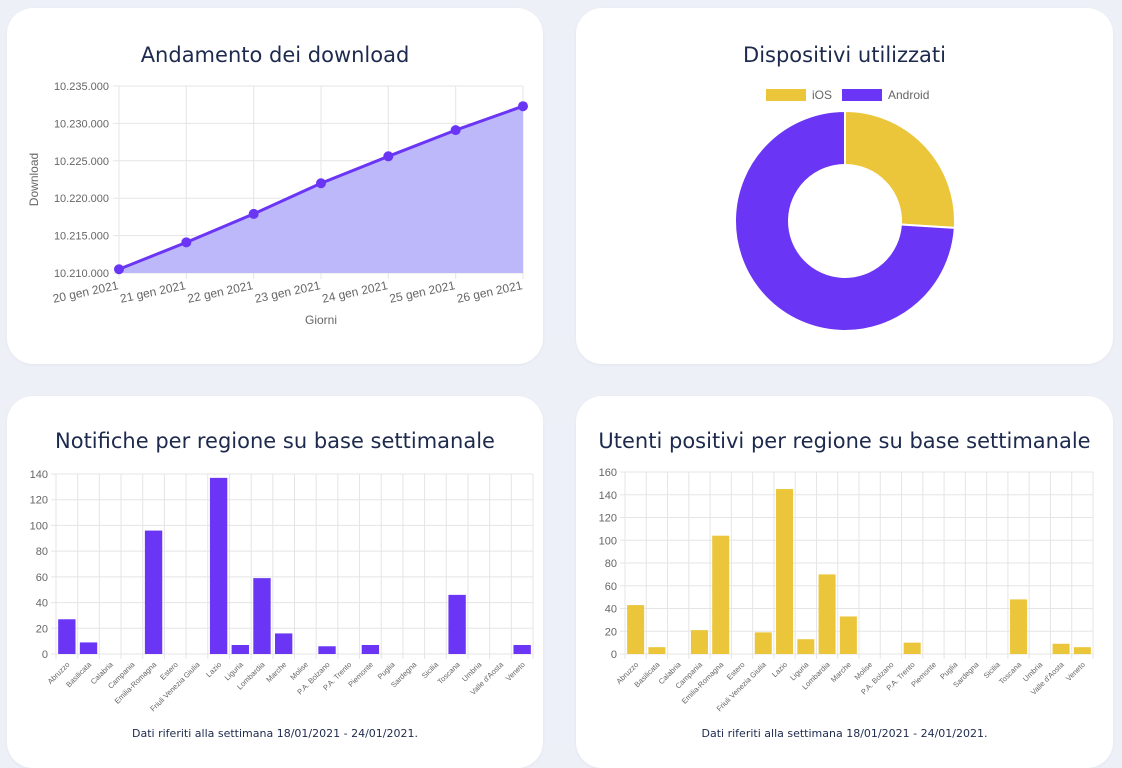 The image size is (1122, 768). Describe the element at coordinates (275, 55) in the screenshot. I see `downloads-chart-title: Andamento dei download` at that location.